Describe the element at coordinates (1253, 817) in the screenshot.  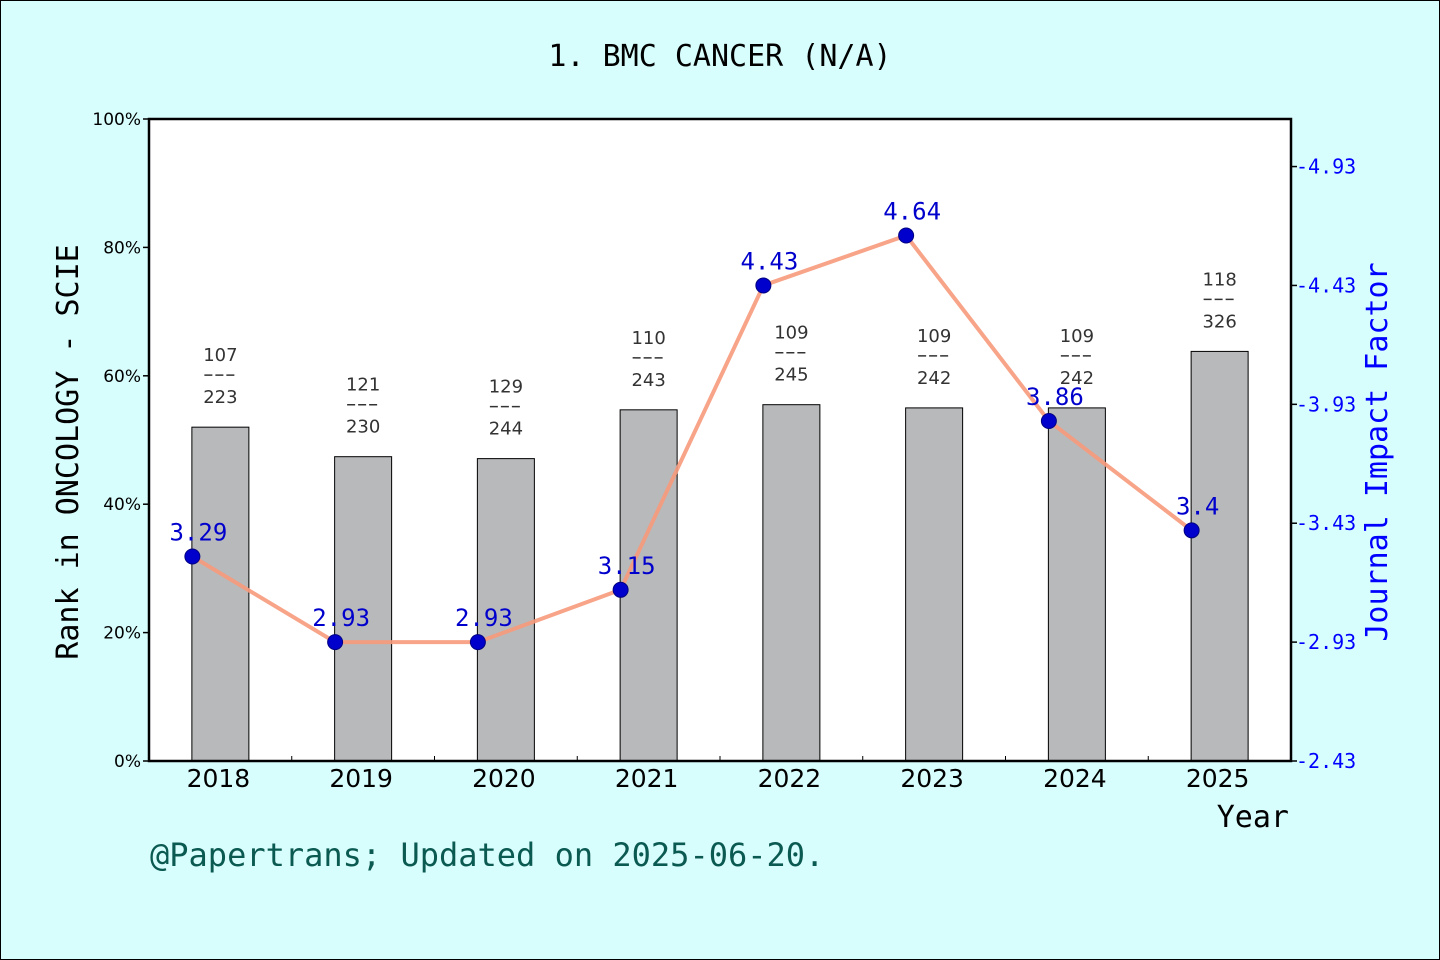
I see `x-axis-label: Year` at that location.